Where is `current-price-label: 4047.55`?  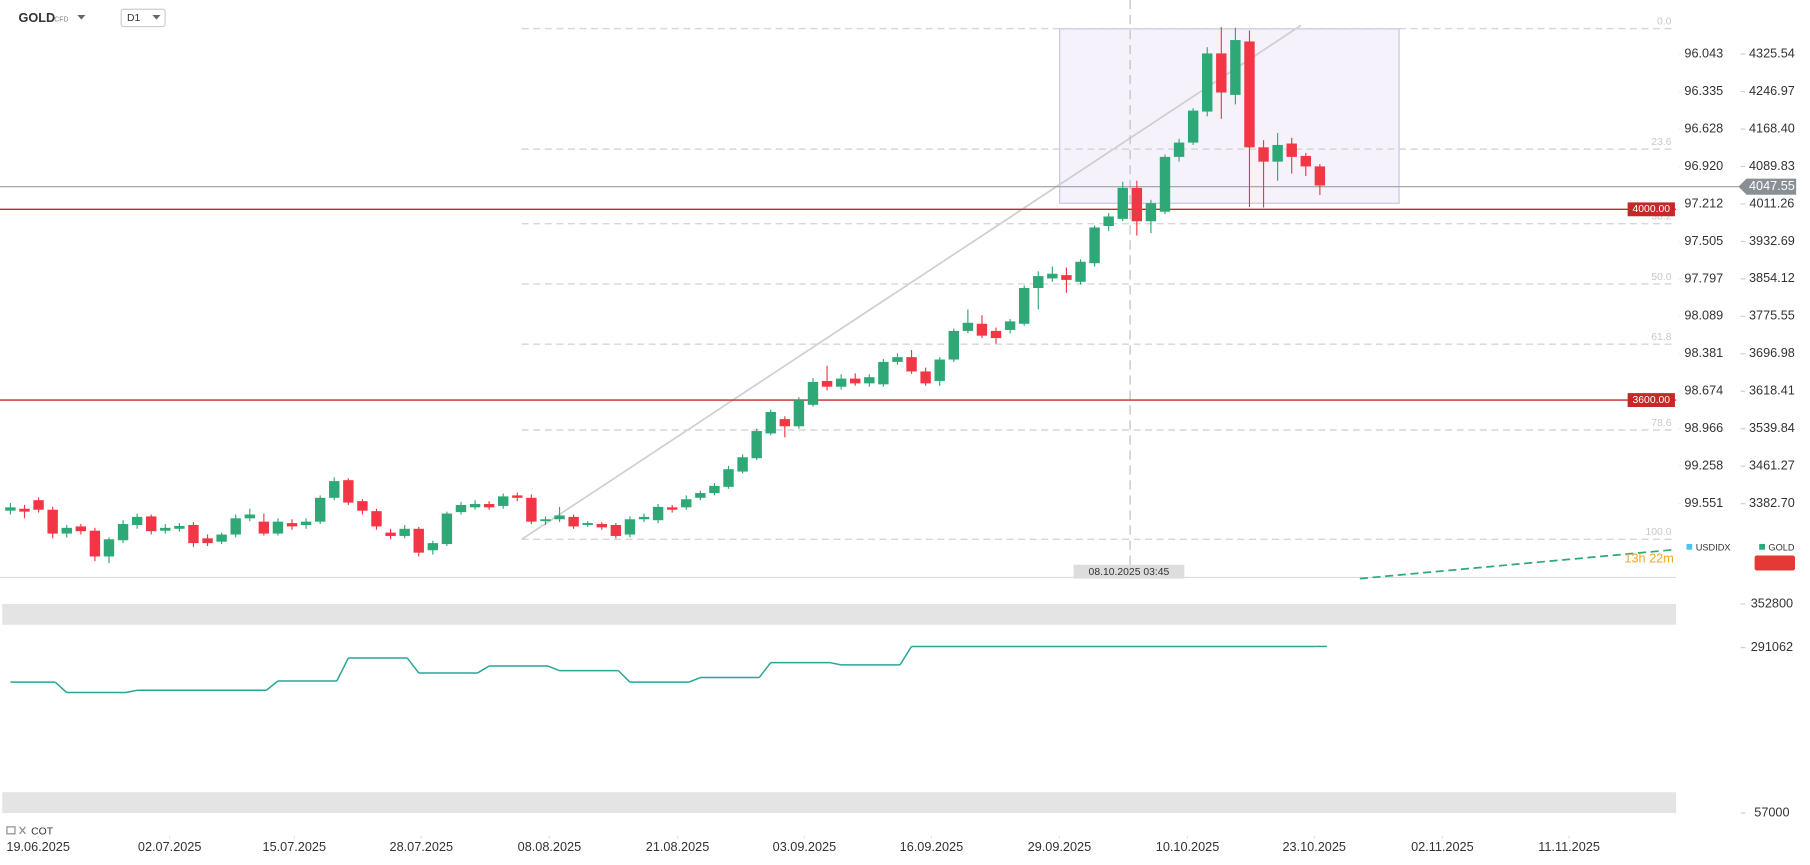
current-price-label: 4047.55 is located at coordinates (1772, 186).